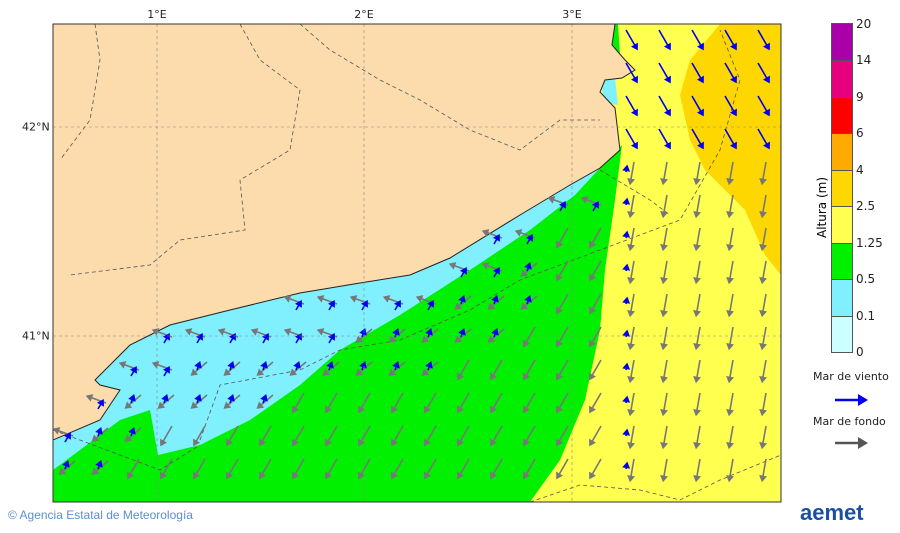 The height and width of the screenshot is (533, 900). Describe the element at coordinates (851, 376) in the screenshot. I see `wind-sea-label: Mar de viento` at that location.